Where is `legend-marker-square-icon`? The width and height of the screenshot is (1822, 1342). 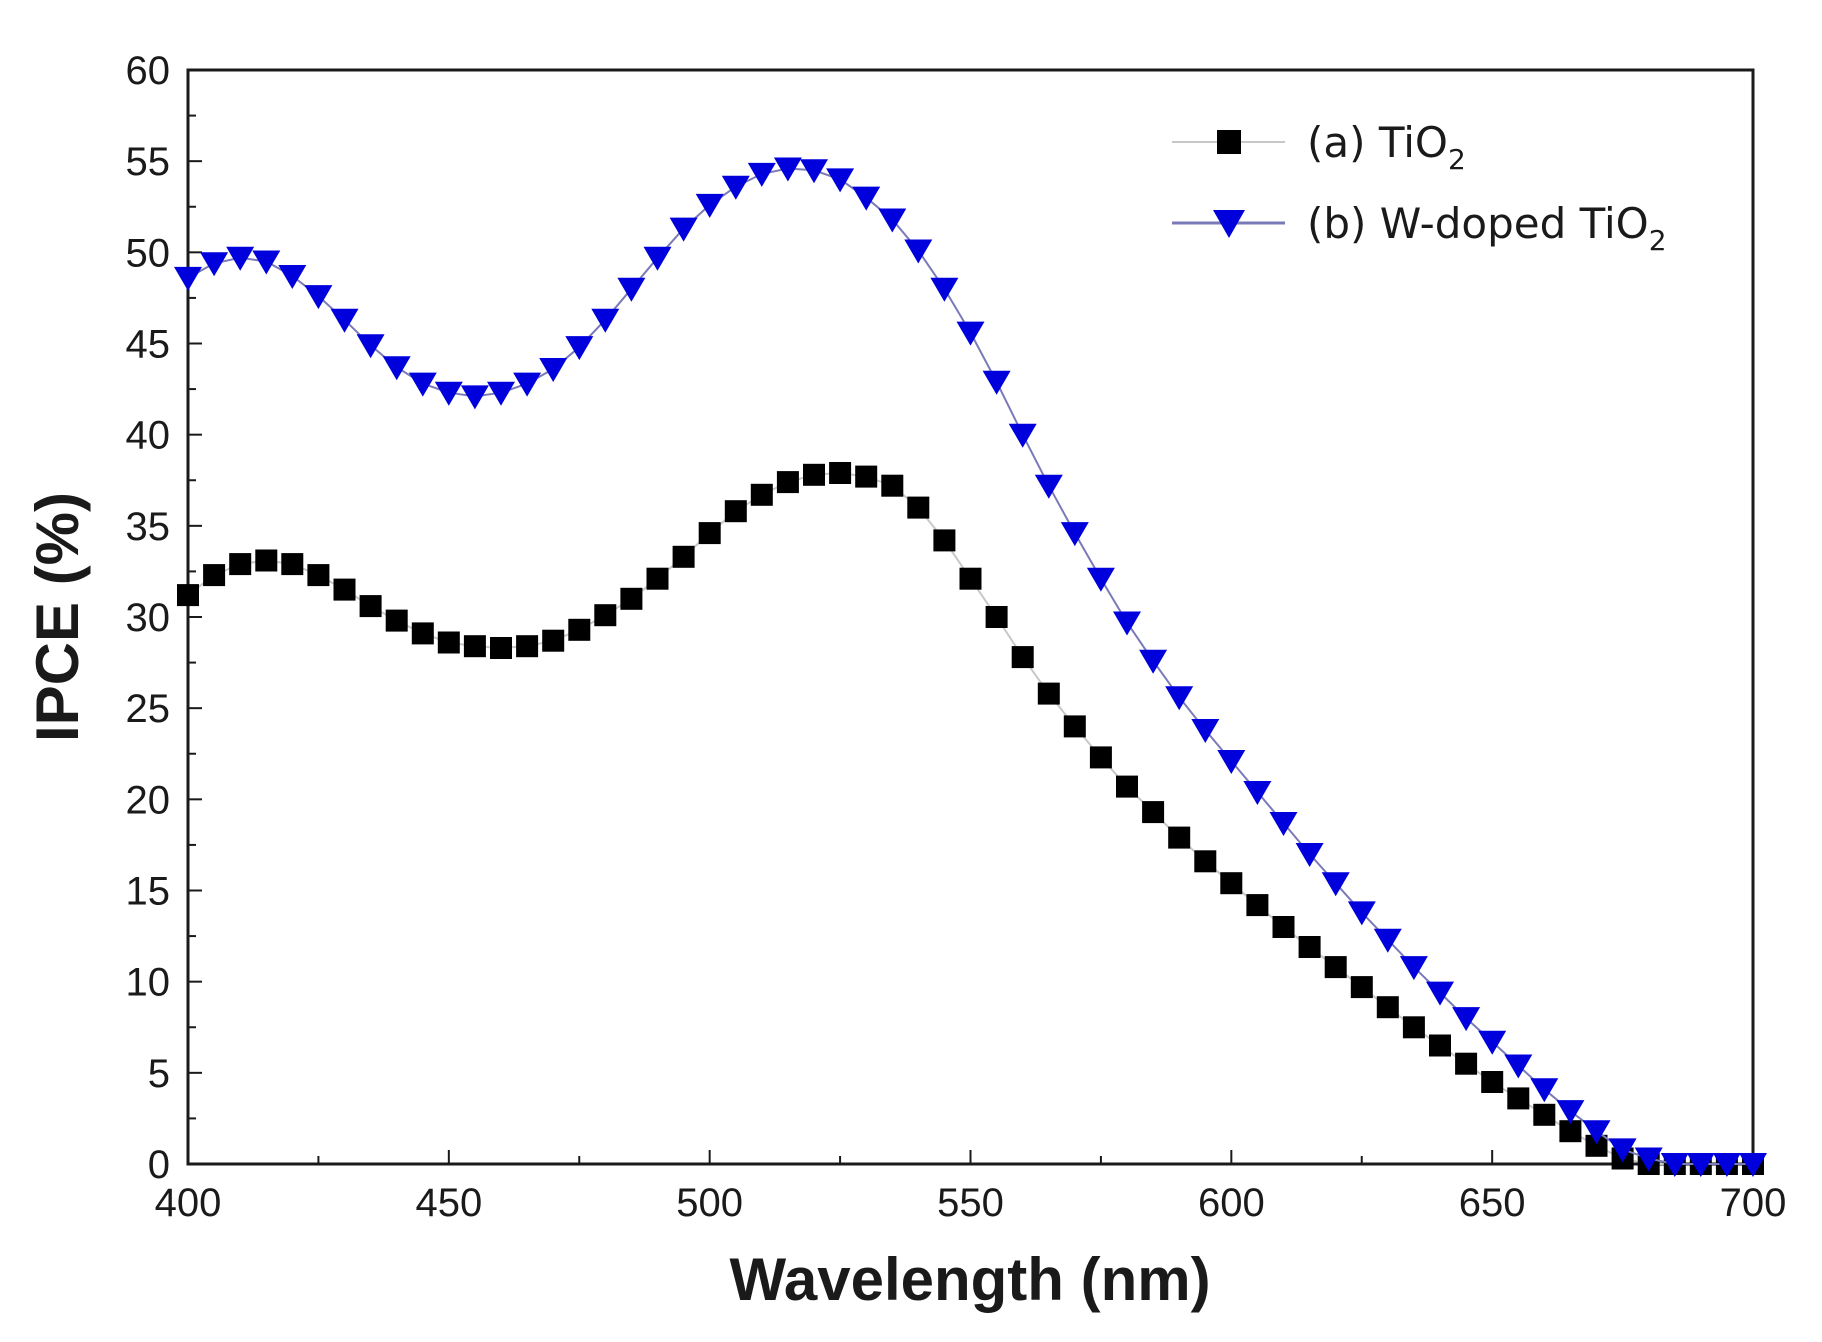
legend-marker-square-icon is located at coordinates (1229, 142).